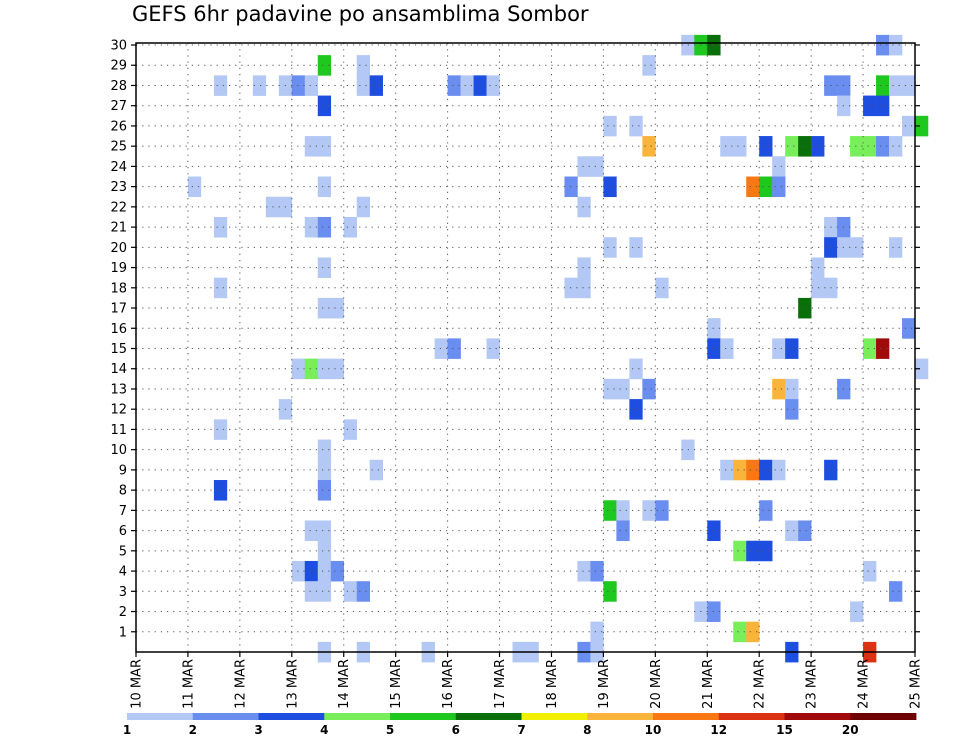  What do you see at coordinates (292, 684) in the screenshot?
I see `x-tick-label: 13 MAR` at bounding box center [292, 684].